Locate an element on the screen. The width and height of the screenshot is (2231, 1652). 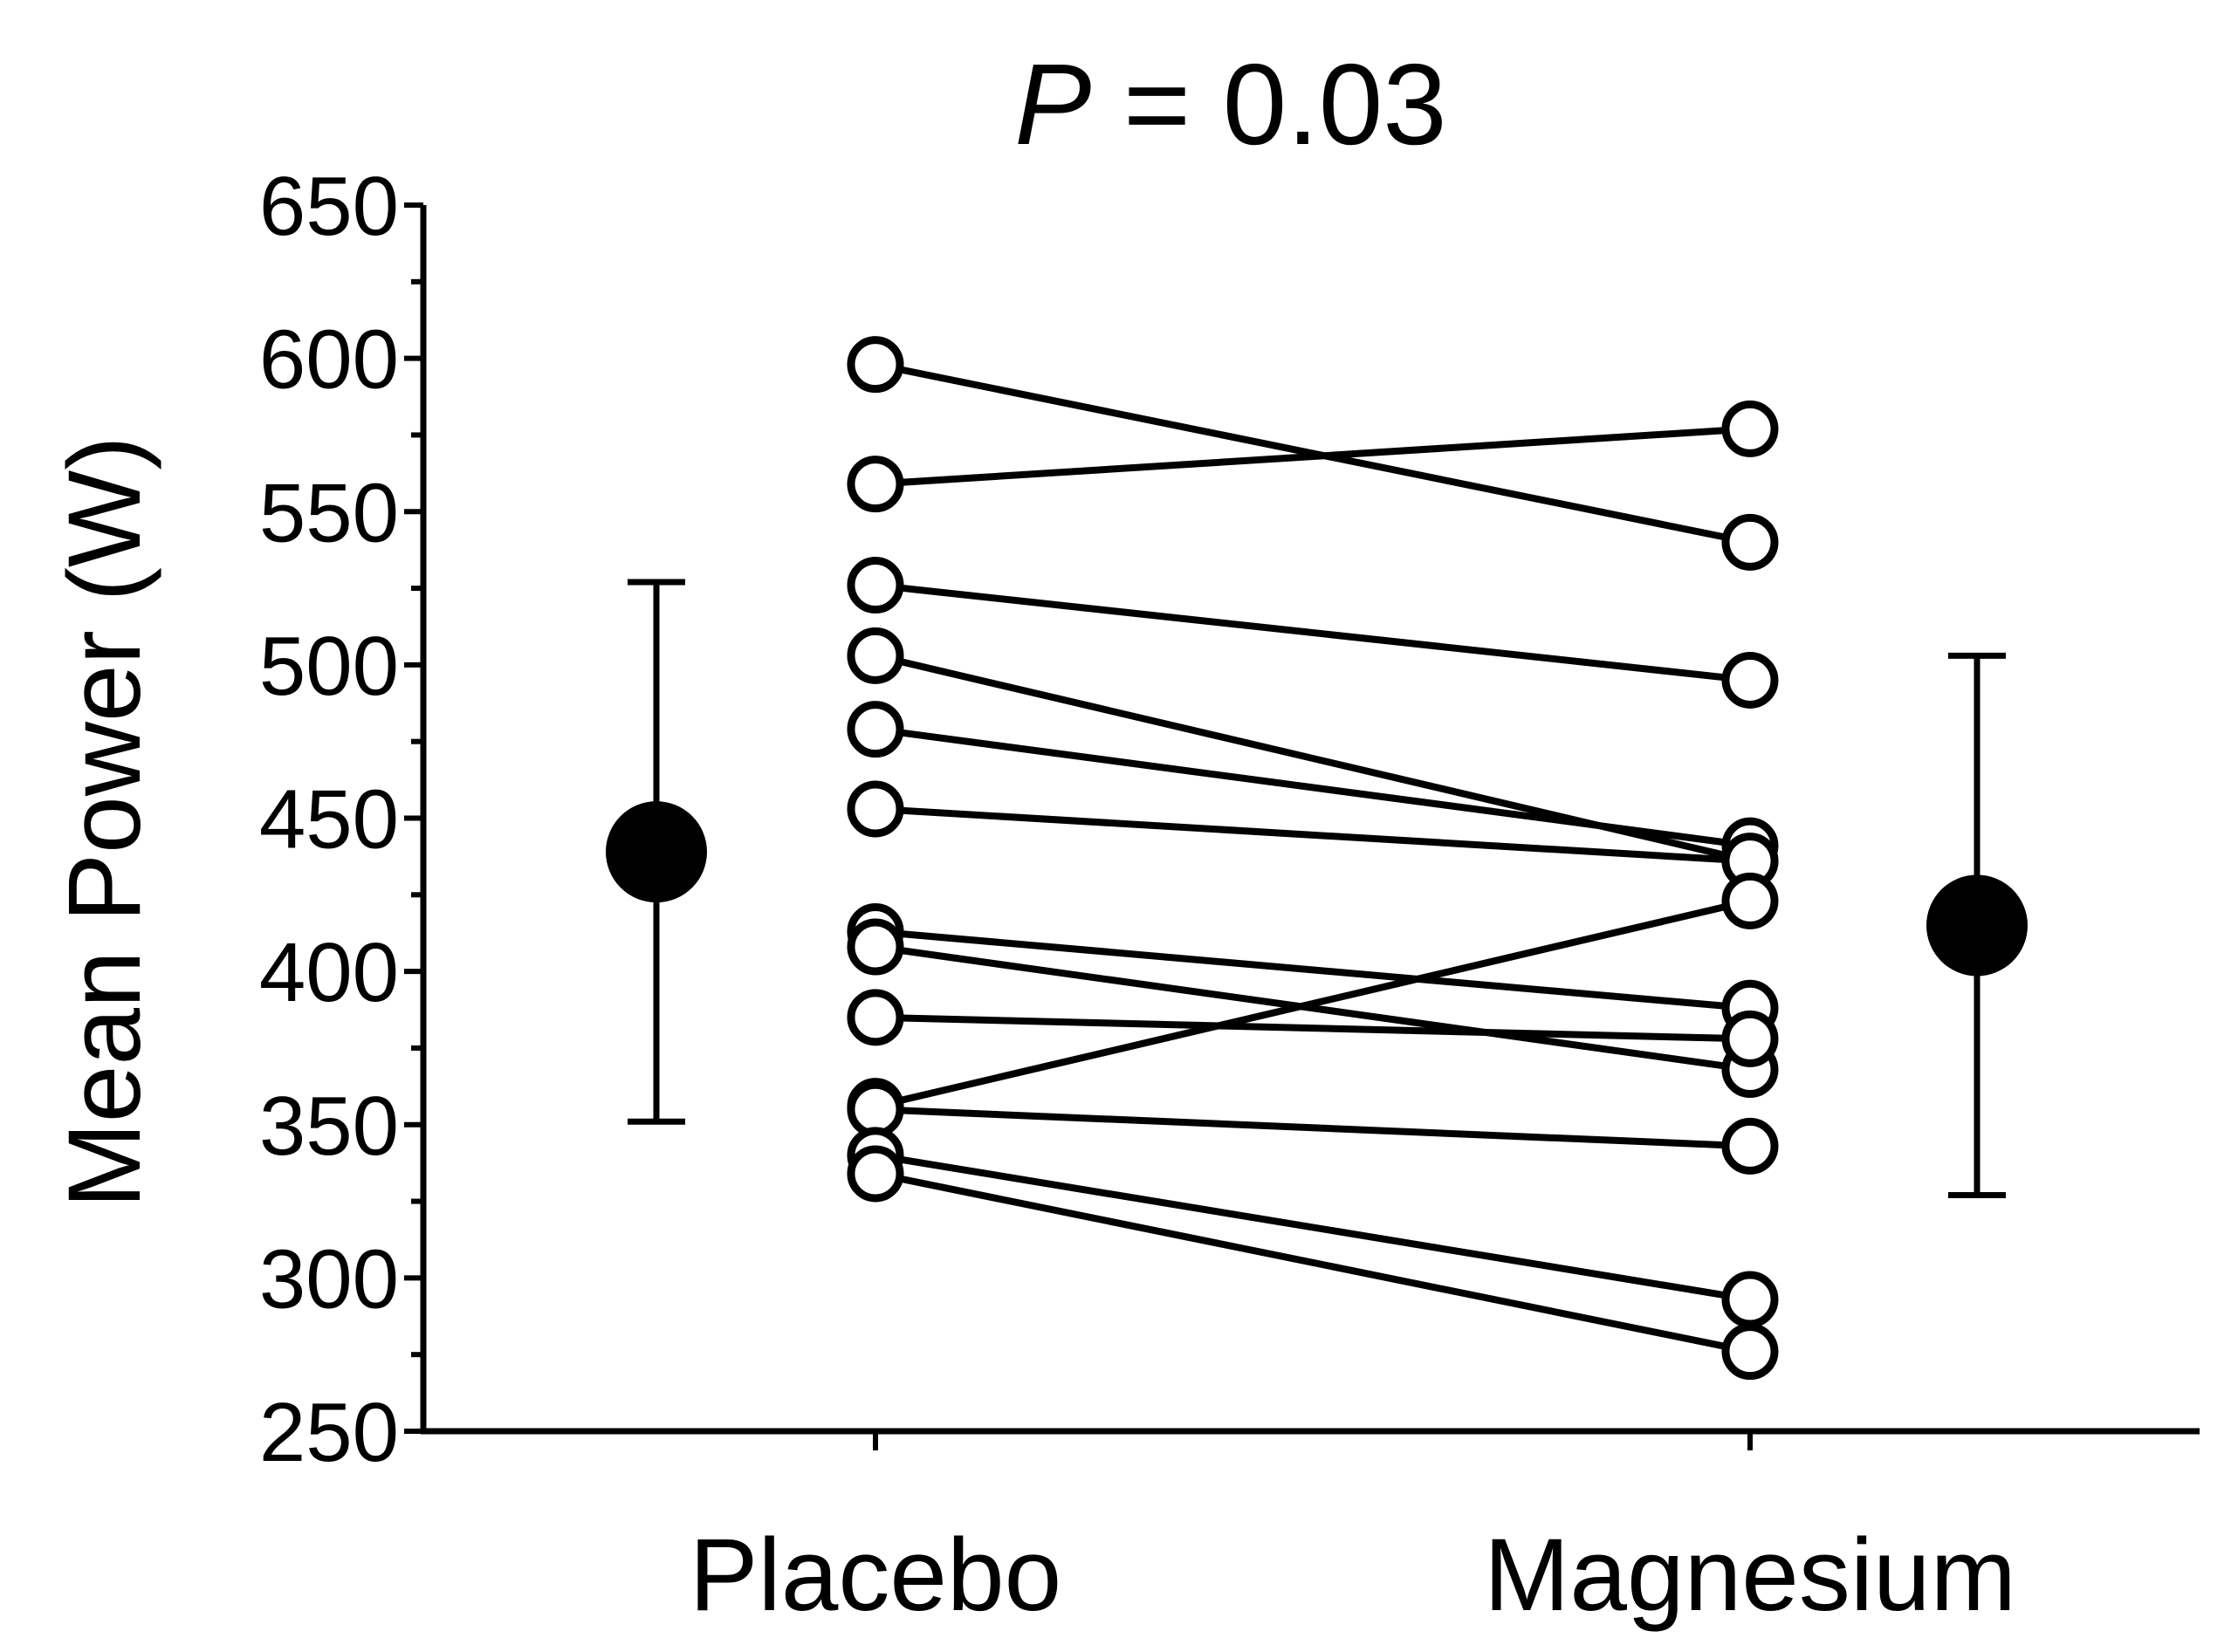
placebo-mean-point is located at coordinates (657, 852).